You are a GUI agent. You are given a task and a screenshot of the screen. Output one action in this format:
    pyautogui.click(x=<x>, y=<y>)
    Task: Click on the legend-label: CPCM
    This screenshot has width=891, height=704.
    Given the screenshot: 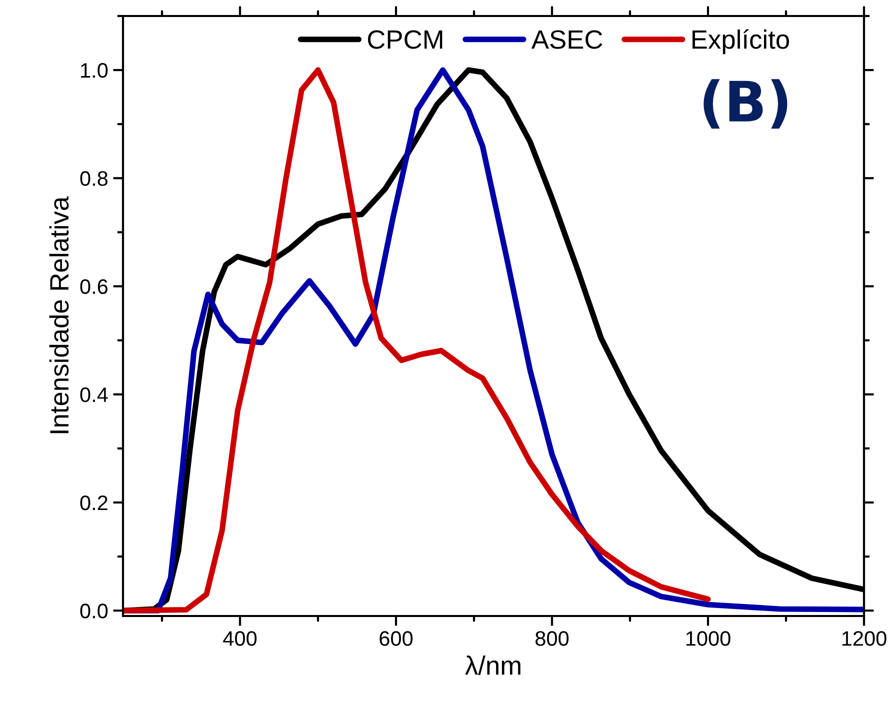 What is the action you would take?
    pyautogui.click(x=405, y=39)
    